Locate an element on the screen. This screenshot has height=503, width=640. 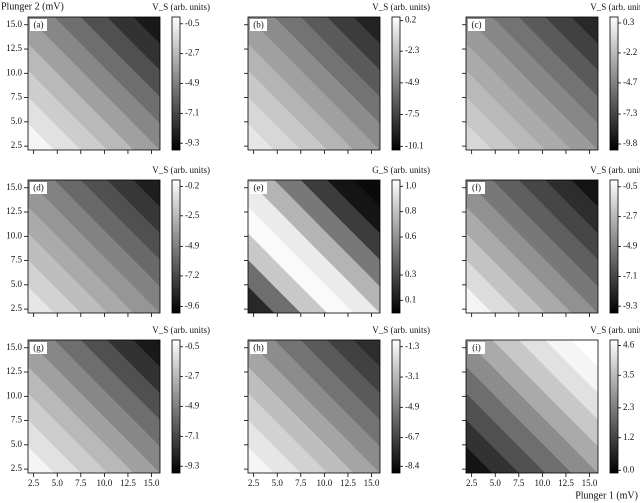
colorbar-tick-label: -10.1 is located at coordinates (414, 145).